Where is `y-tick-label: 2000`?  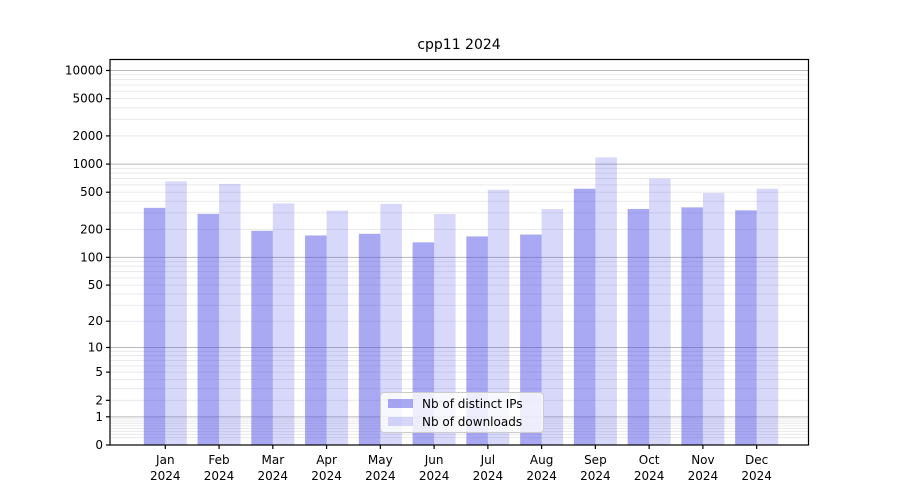
y-tick-label: 2000 is located at coordinates (87, 136).